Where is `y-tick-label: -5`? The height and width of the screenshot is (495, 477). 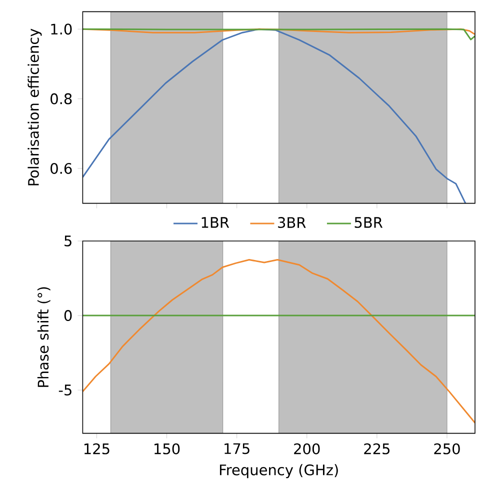
y-tick-label: -5 is located at coordinates (65, 390).